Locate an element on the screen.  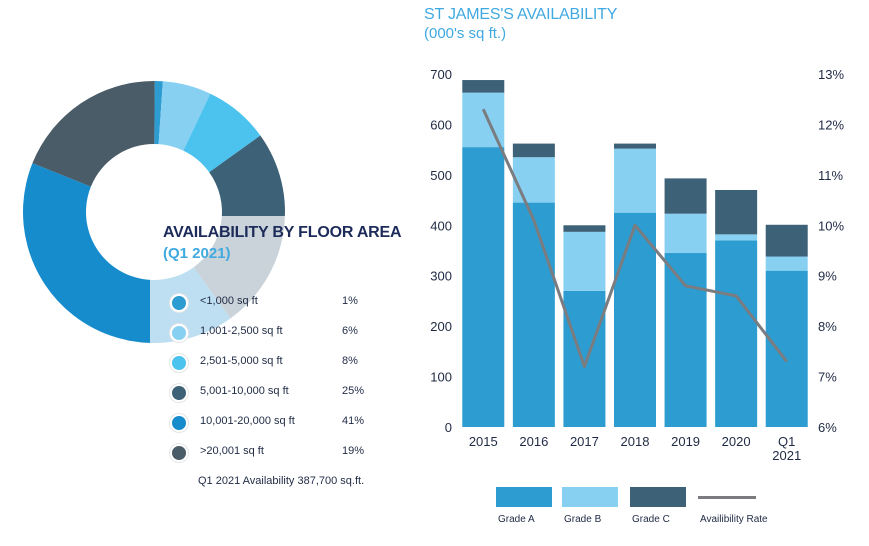
y-left-tick-label: 400 is located at coordinates (441, 225).